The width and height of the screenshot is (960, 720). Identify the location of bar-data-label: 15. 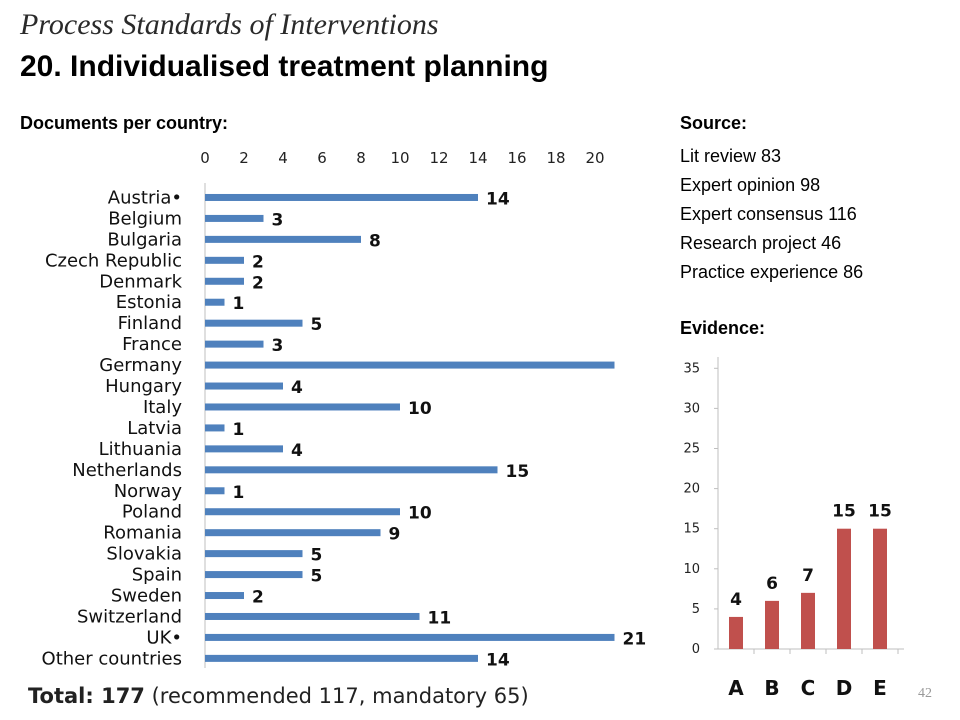
(518, 472).